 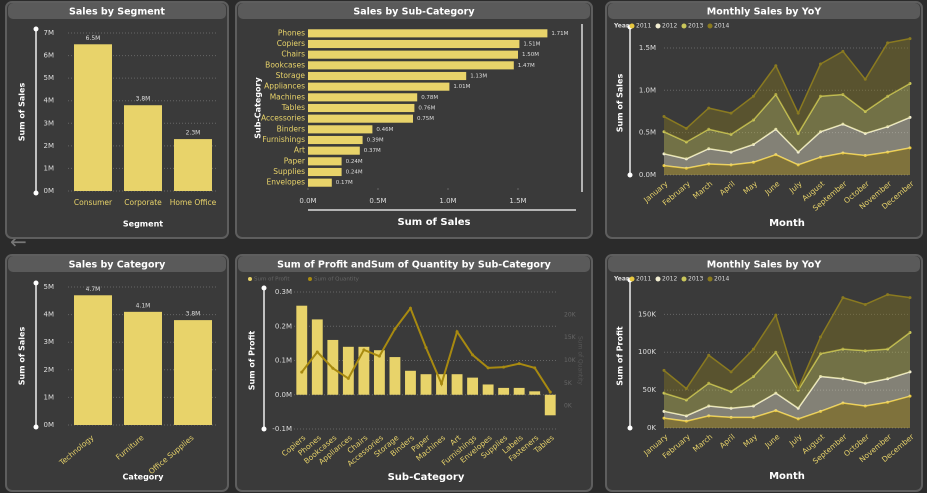 I want to click on y-tick-label: 2M, so click(x=49, y=146).